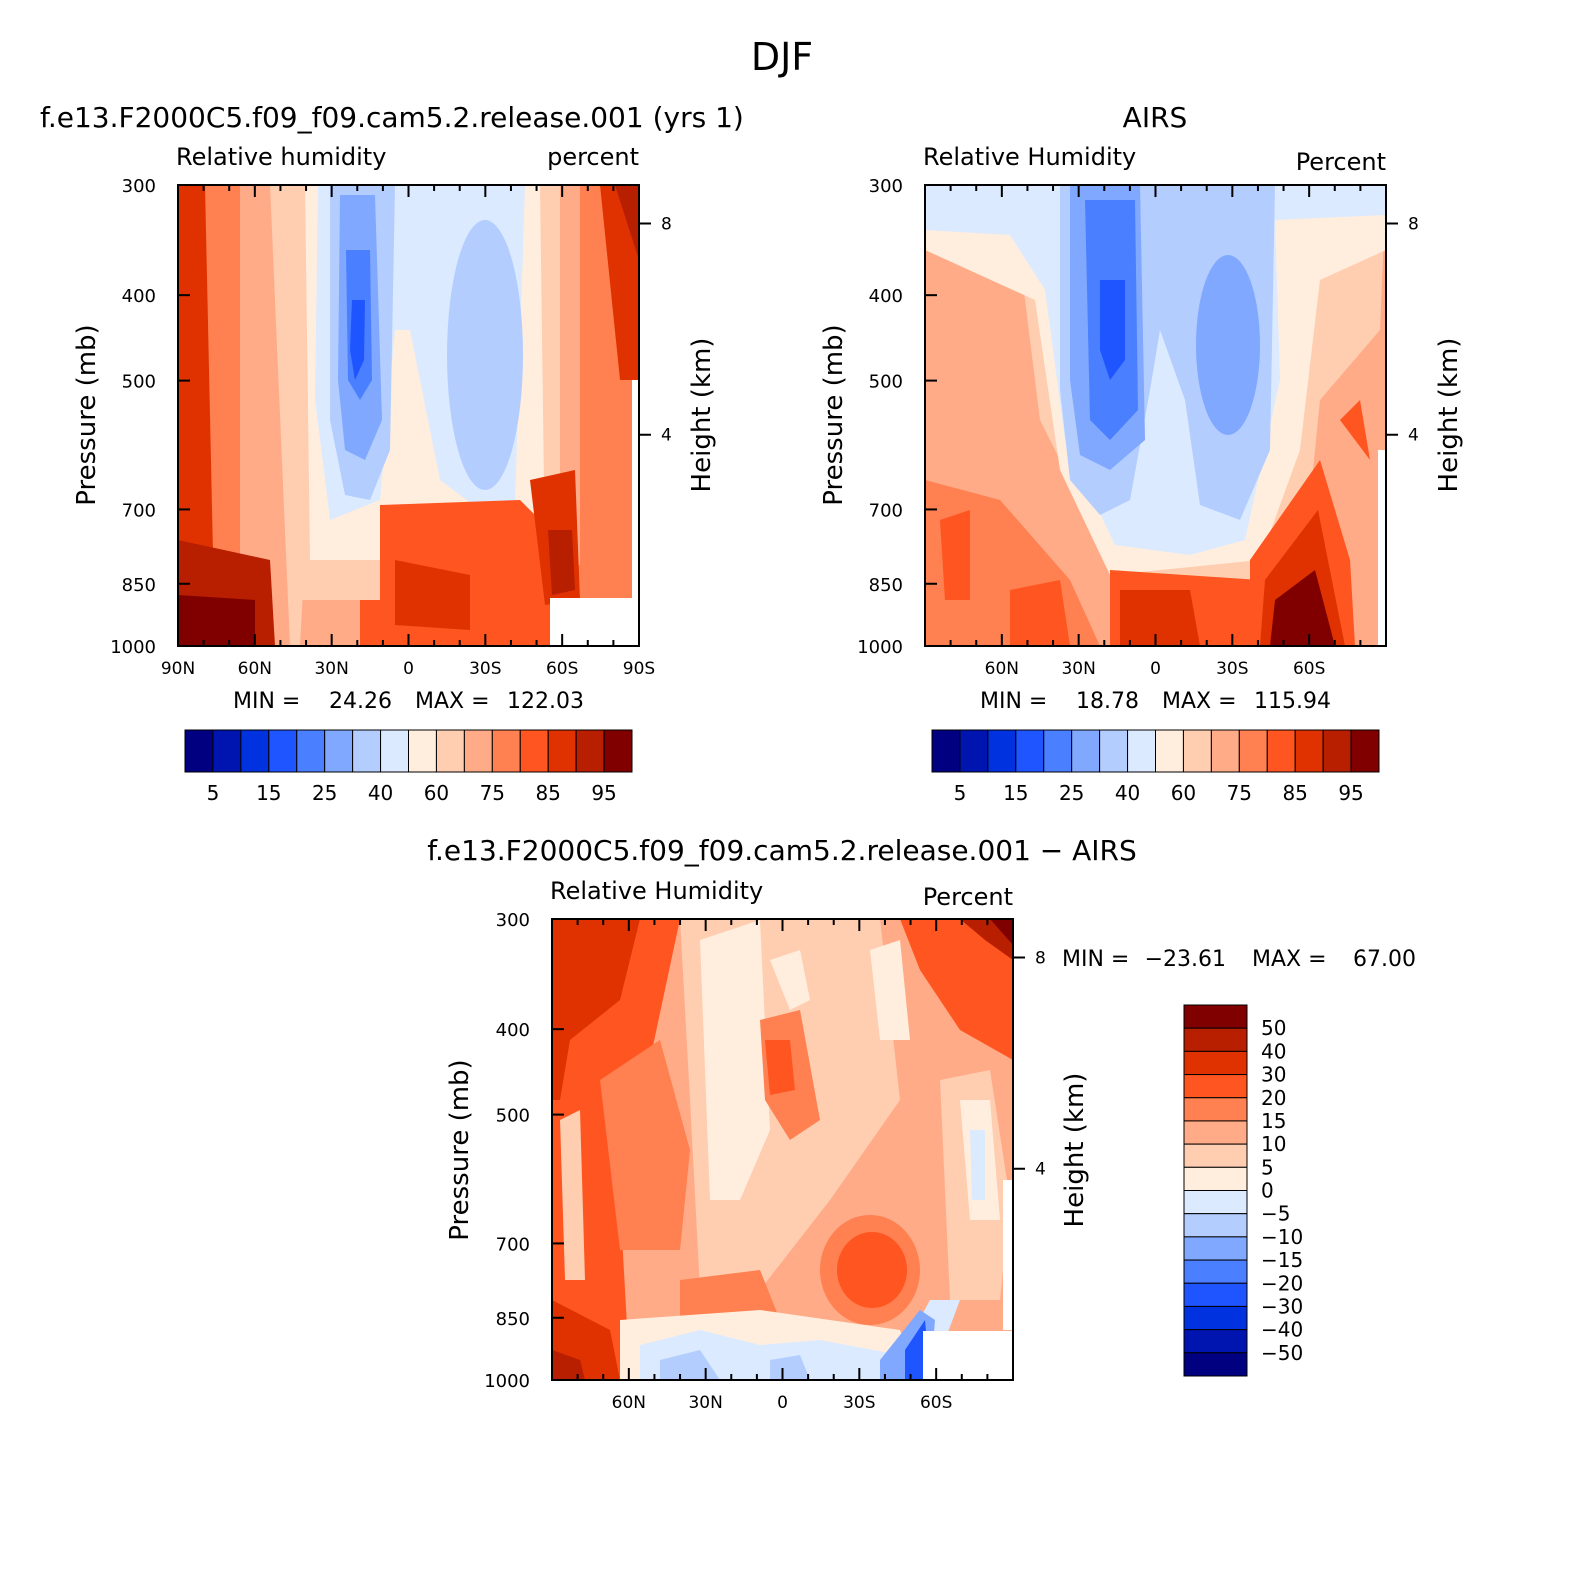 This screenshot has height=1588, width=1585. What do you see at coordinates (1282, 1306) in the screenshot?
I see `colorbar-label: −30` at bounding box center [1282, 1306].